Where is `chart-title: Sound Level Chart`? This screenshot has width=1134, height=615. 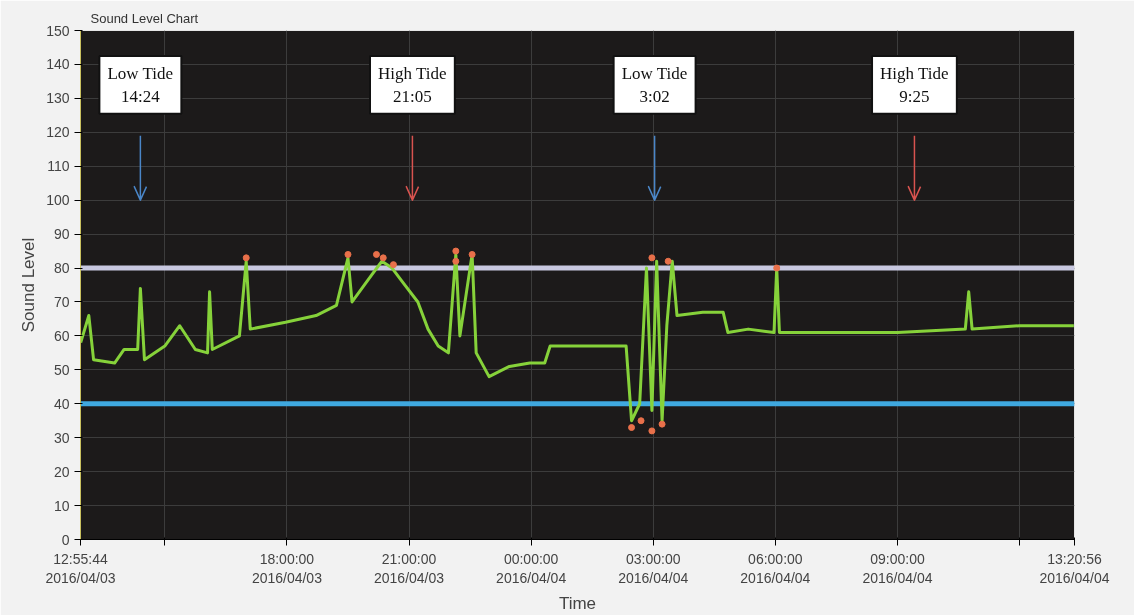
chart-title: Sound Level Chart is located at coordinates (144, 18).